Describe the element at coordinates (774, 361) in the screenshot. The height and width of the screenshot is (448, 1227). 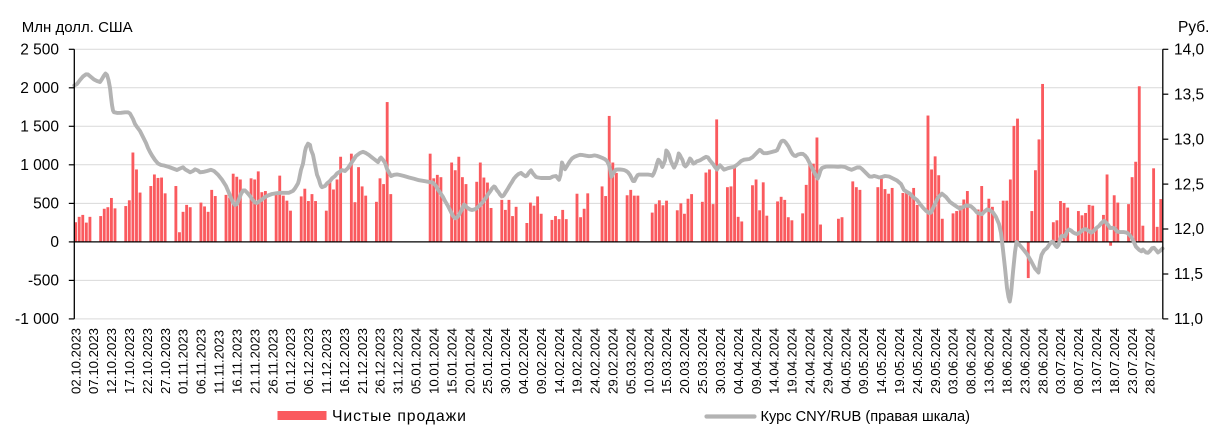
I see `svg-text: 14.04.2024` at that location.